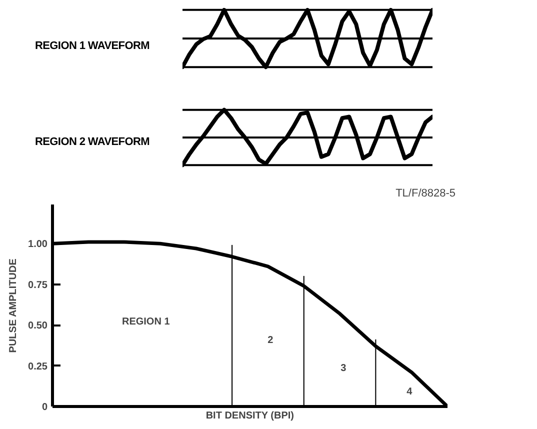  I want to click on annotation: 3, so click(343, 368).